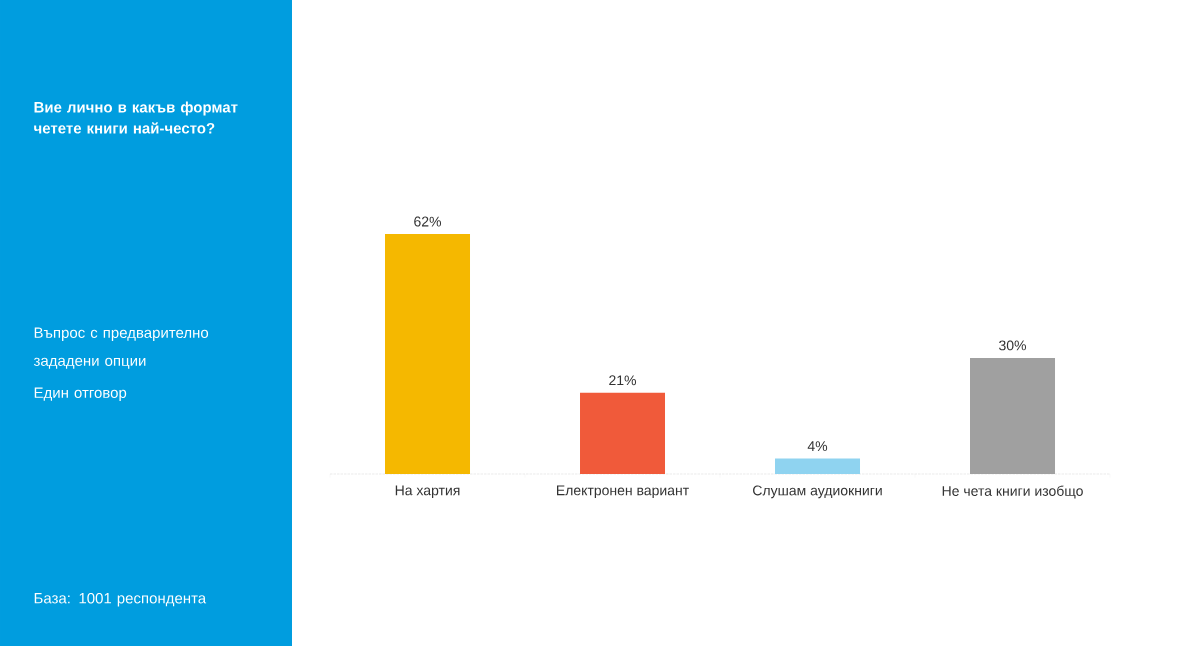 The image size is (1177, 646). What do you see at coordinates (428, 221) in the screenshot?
I see `data-label: 62%` at bounding box center [428, 221].